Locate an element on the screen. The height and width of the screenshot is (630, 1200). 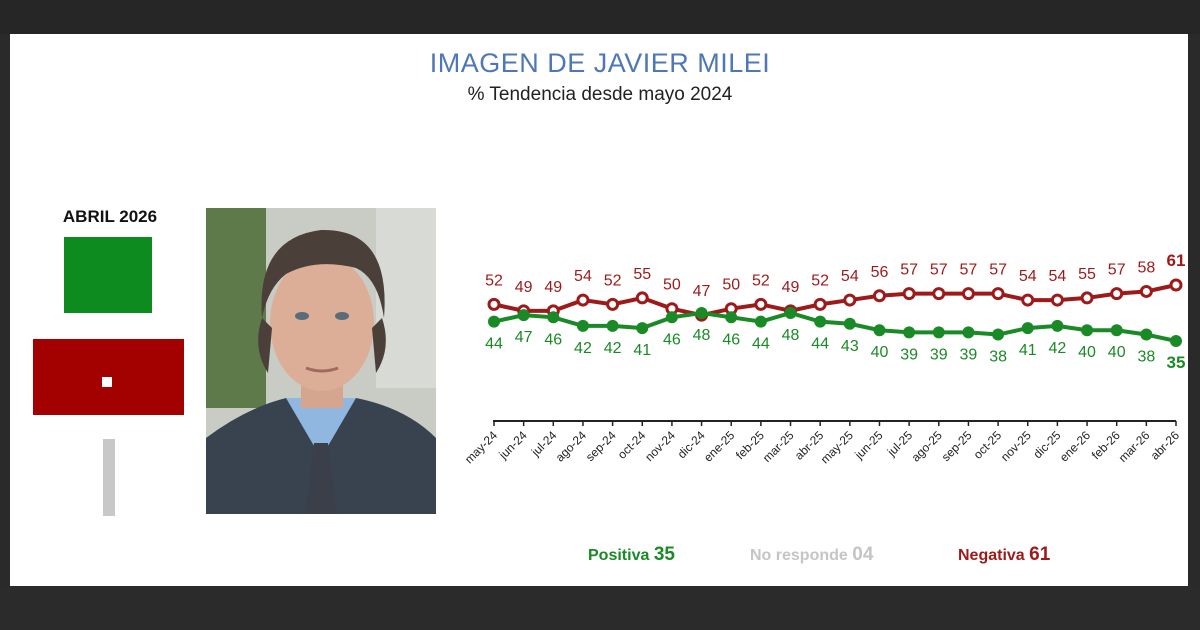
legend-no-responde-value: 04 is located at coordinates (863, 554).